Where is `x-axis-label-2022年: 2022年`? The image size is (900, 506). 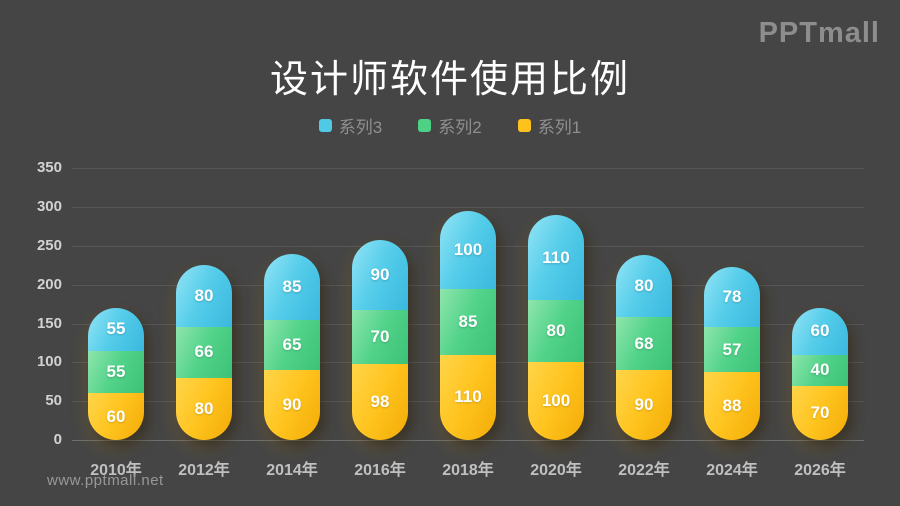
x-axis-label-2022年: 2022年 is located at coordinates (644, 470).